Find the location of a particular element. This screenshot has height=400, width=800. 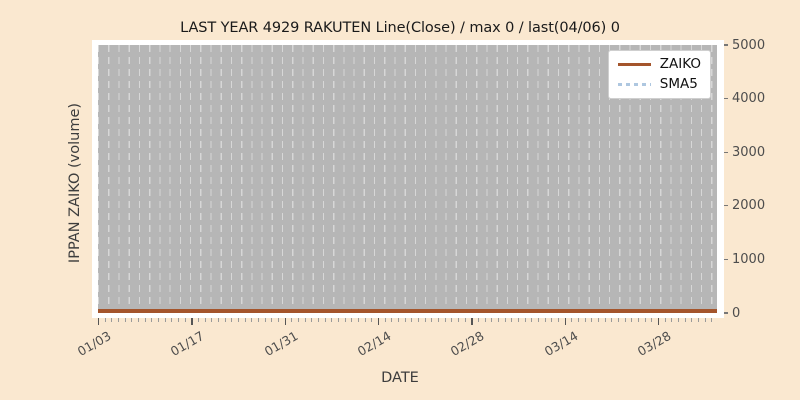

x-tick-label: 01/17 is located at coordinates (187, 344).